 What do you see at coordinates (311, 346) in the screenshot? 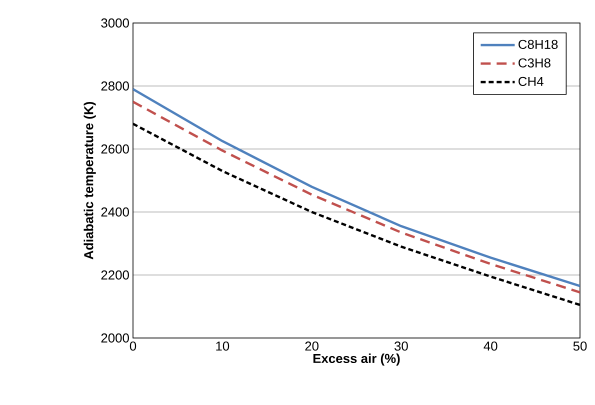
I see `x-tick-label: 20` at bounding box center [311, 346].